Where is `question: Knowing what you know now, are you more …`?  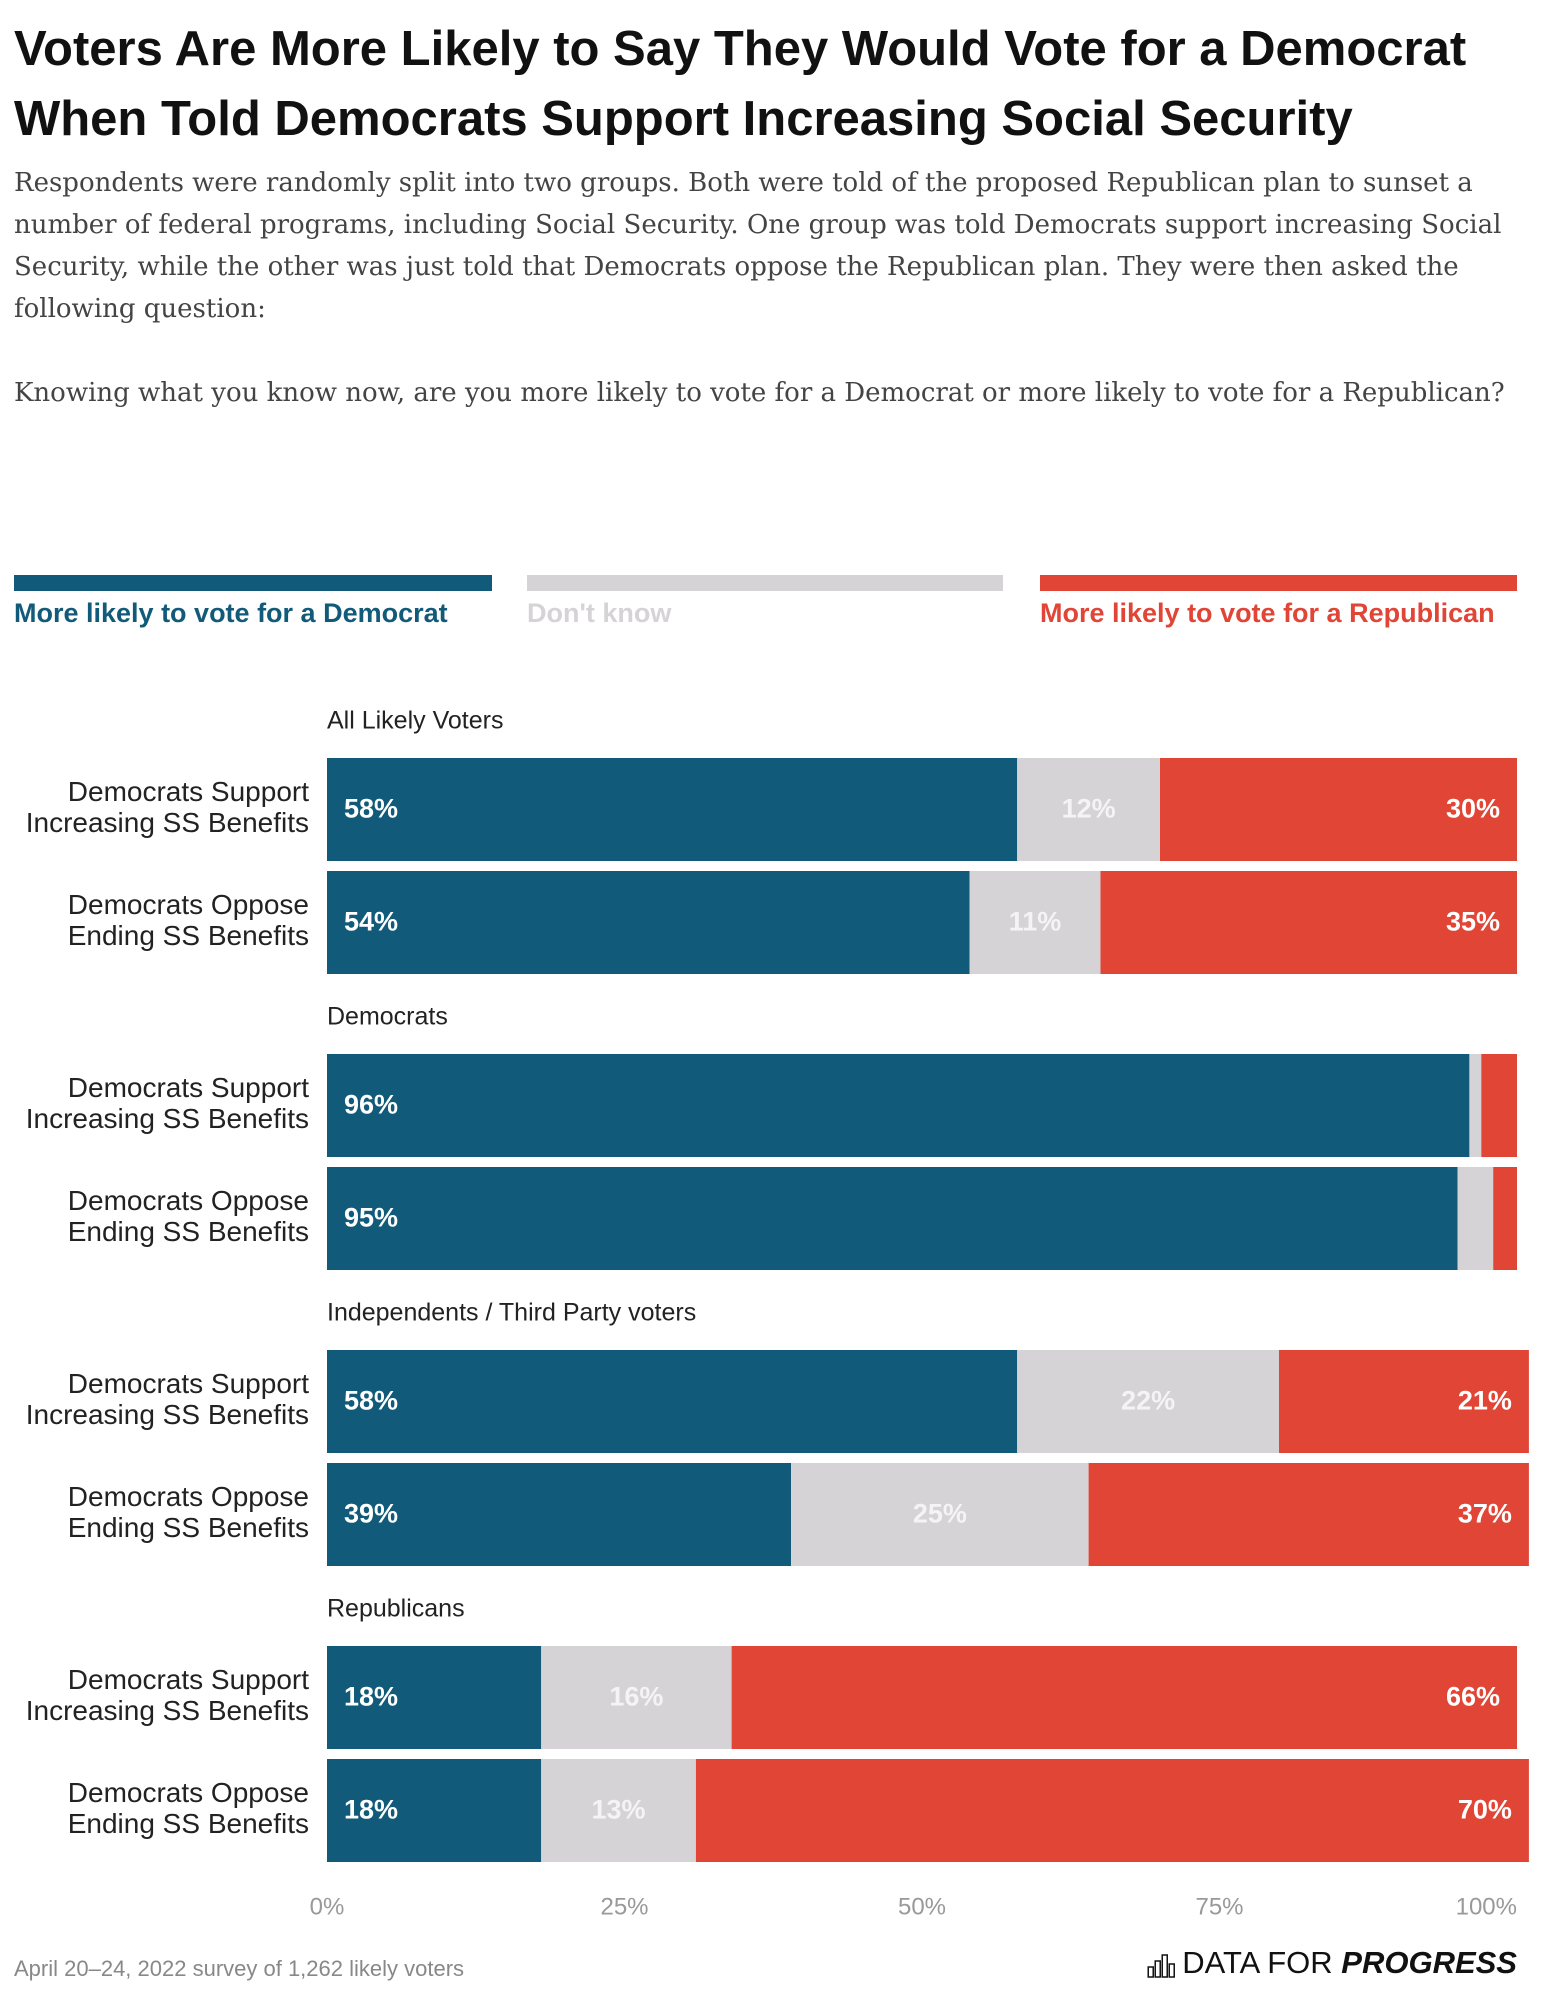
question: Knowing what you know now, are you more … is located at coordinates (759, 393).